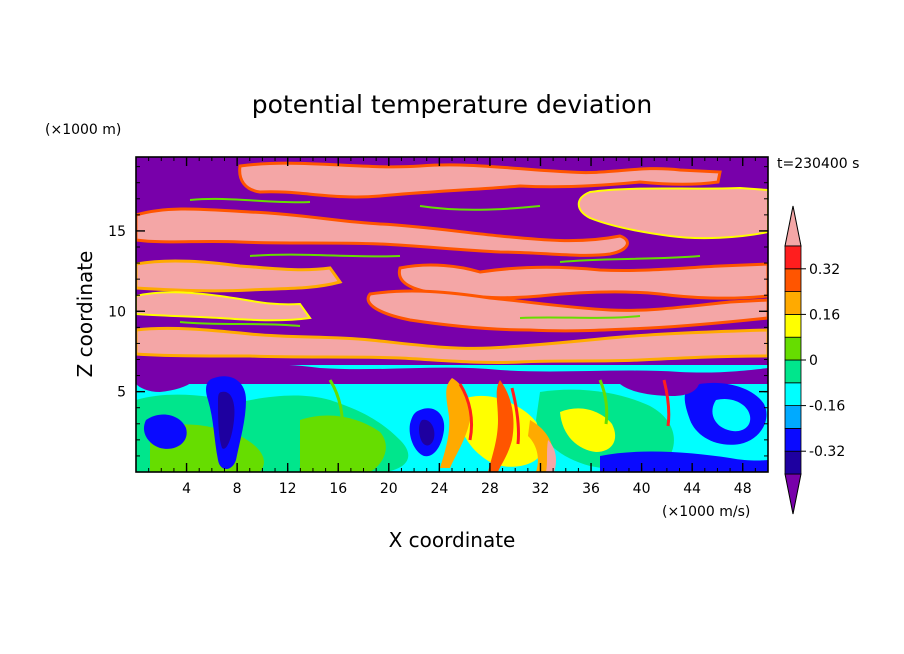 Image resolution: width=904 pixels, height=654 pixels. Describe the element at coordinates (706, 512) in the screenshot. I see `x-unit-label: (×1000 m/s)` at that location.